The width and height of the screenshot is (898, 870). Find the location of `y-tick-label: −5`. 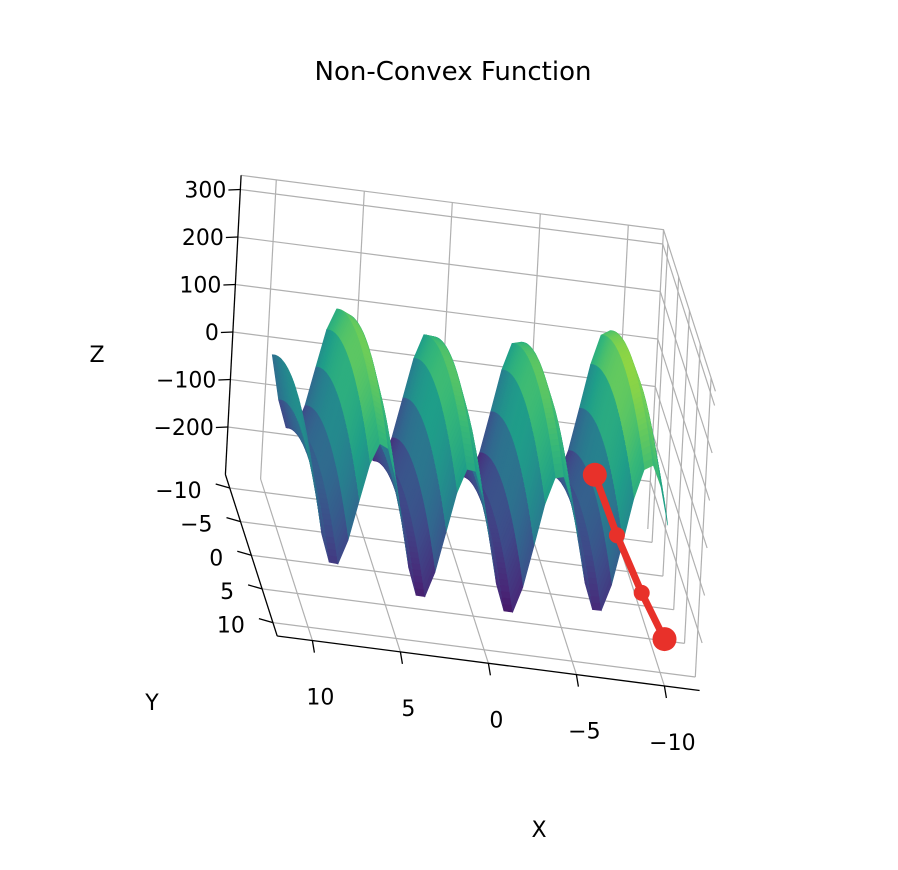

y-tick-label: −5 is located at coordinates (196, 525).